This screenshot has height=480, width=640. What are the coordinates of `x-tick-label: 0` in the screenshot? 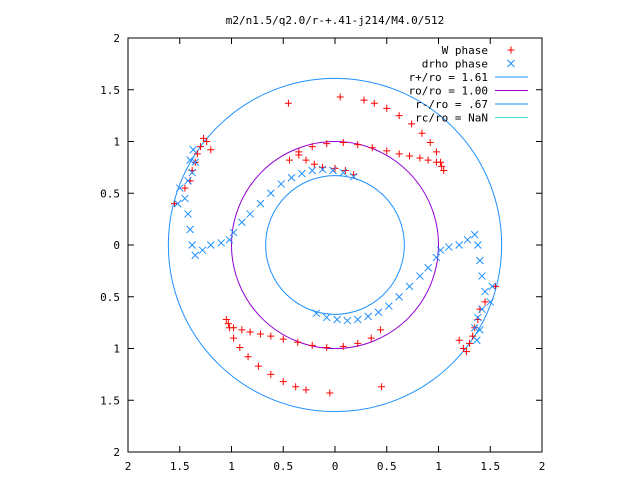 It's located at (335, 466).